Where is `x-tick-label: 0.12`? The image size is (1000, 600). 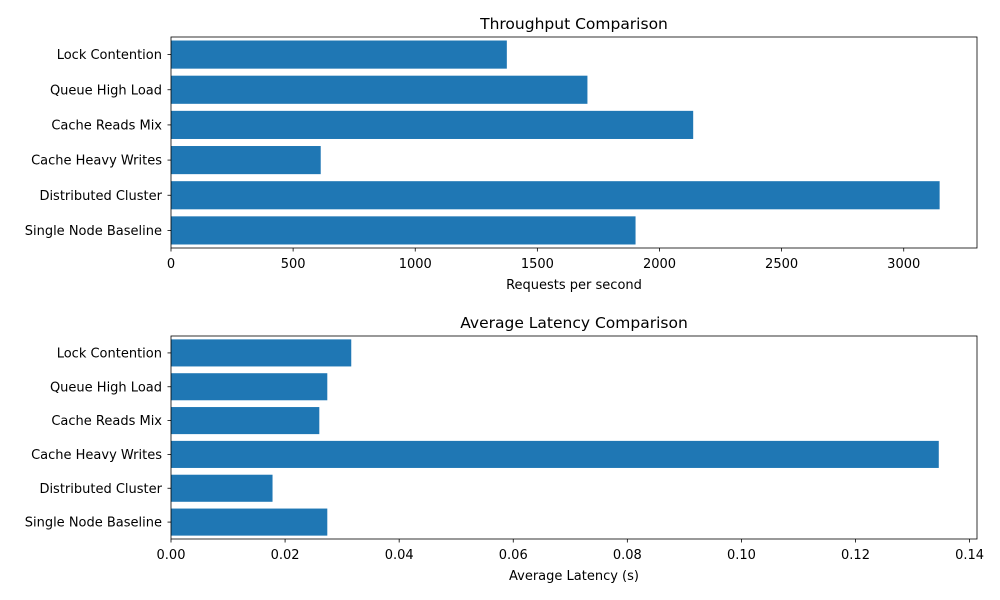
x-tick-label: 0.12 is located at coordinates (855, 555).